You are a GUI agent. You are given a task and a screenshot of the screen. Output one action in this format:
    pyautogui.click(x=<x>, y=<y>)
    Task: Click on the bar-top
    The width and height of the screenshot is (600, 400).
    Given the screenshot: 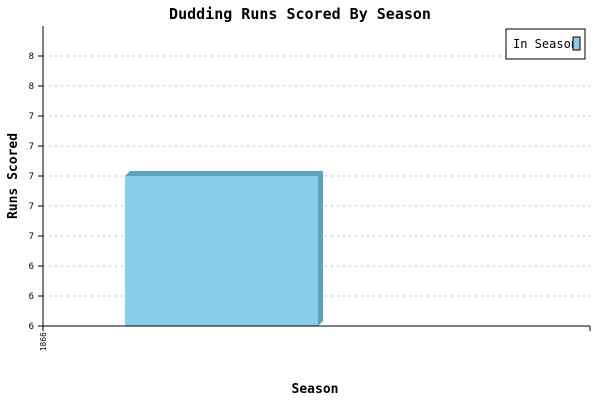 What is the action you would take?
    pyautogui.click(x=224, y=173)
    